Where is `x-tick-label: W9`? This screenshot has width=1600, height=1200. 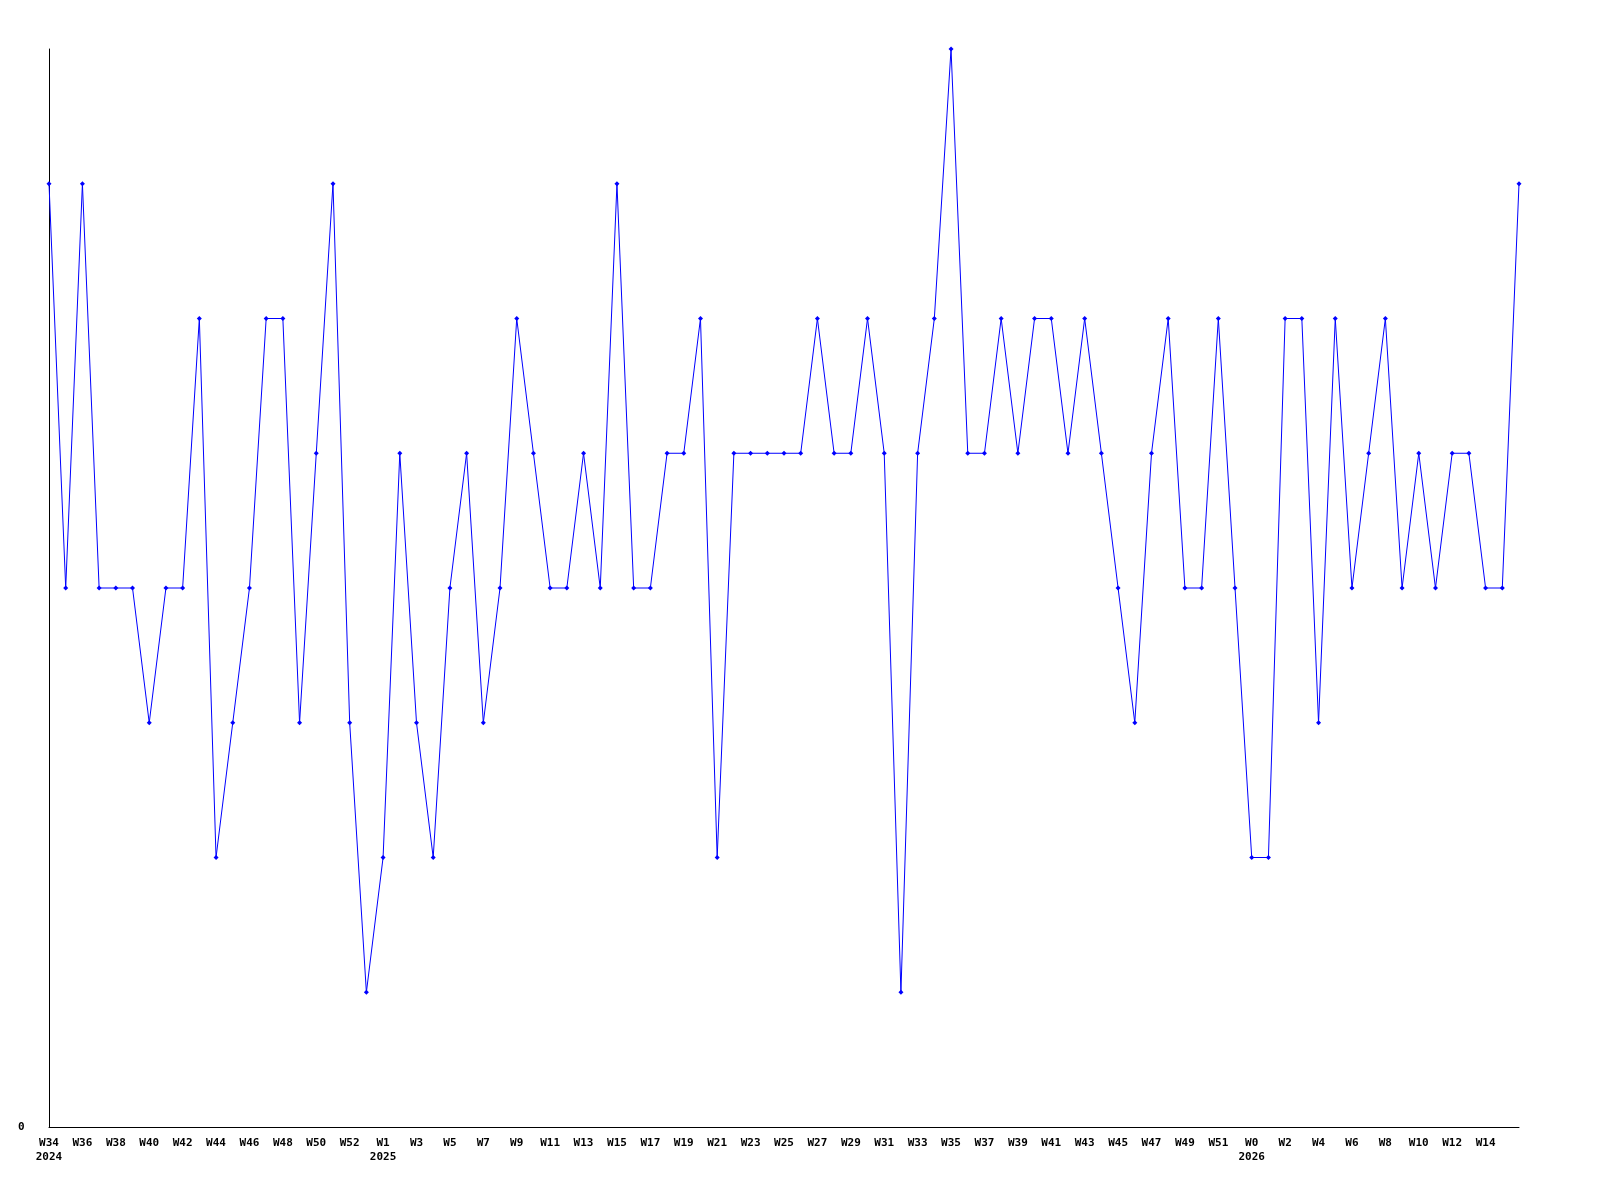 x-tick-label: W9 is located at coordinates (517, 1142).